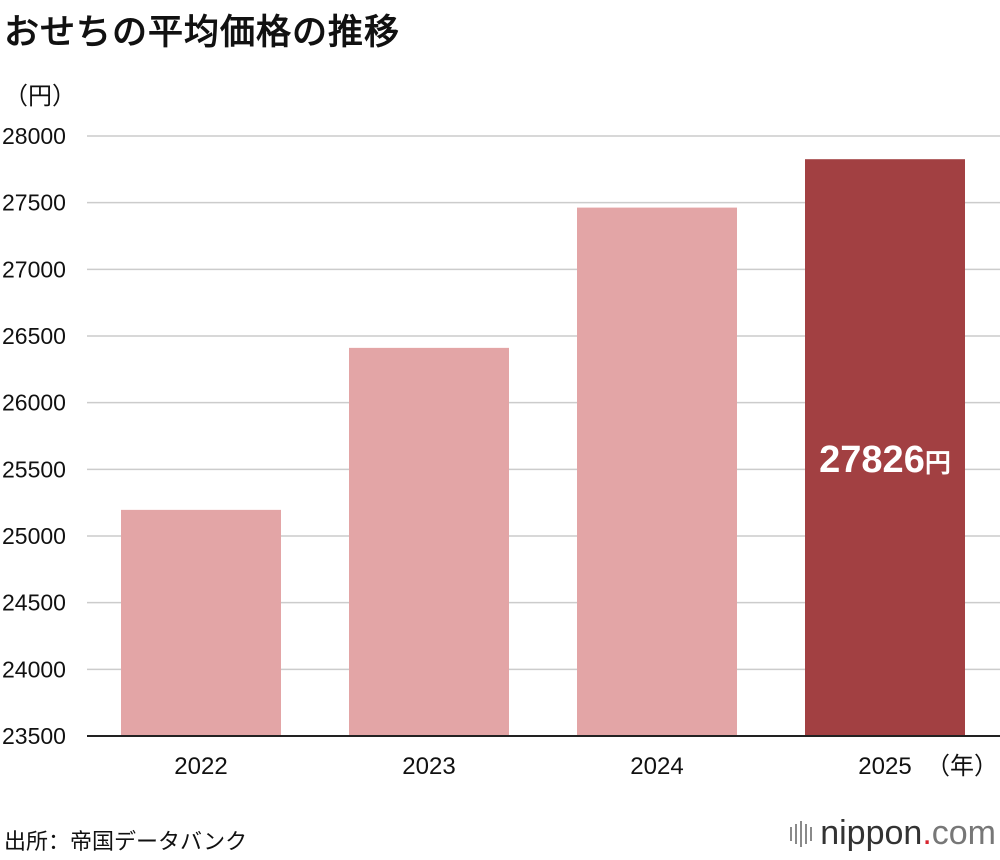 This screenshot has height=860, width=1000. Describe the element at coordinates (34, 603) in the screenshot. I see `y-tick-label: 24500` at that location.